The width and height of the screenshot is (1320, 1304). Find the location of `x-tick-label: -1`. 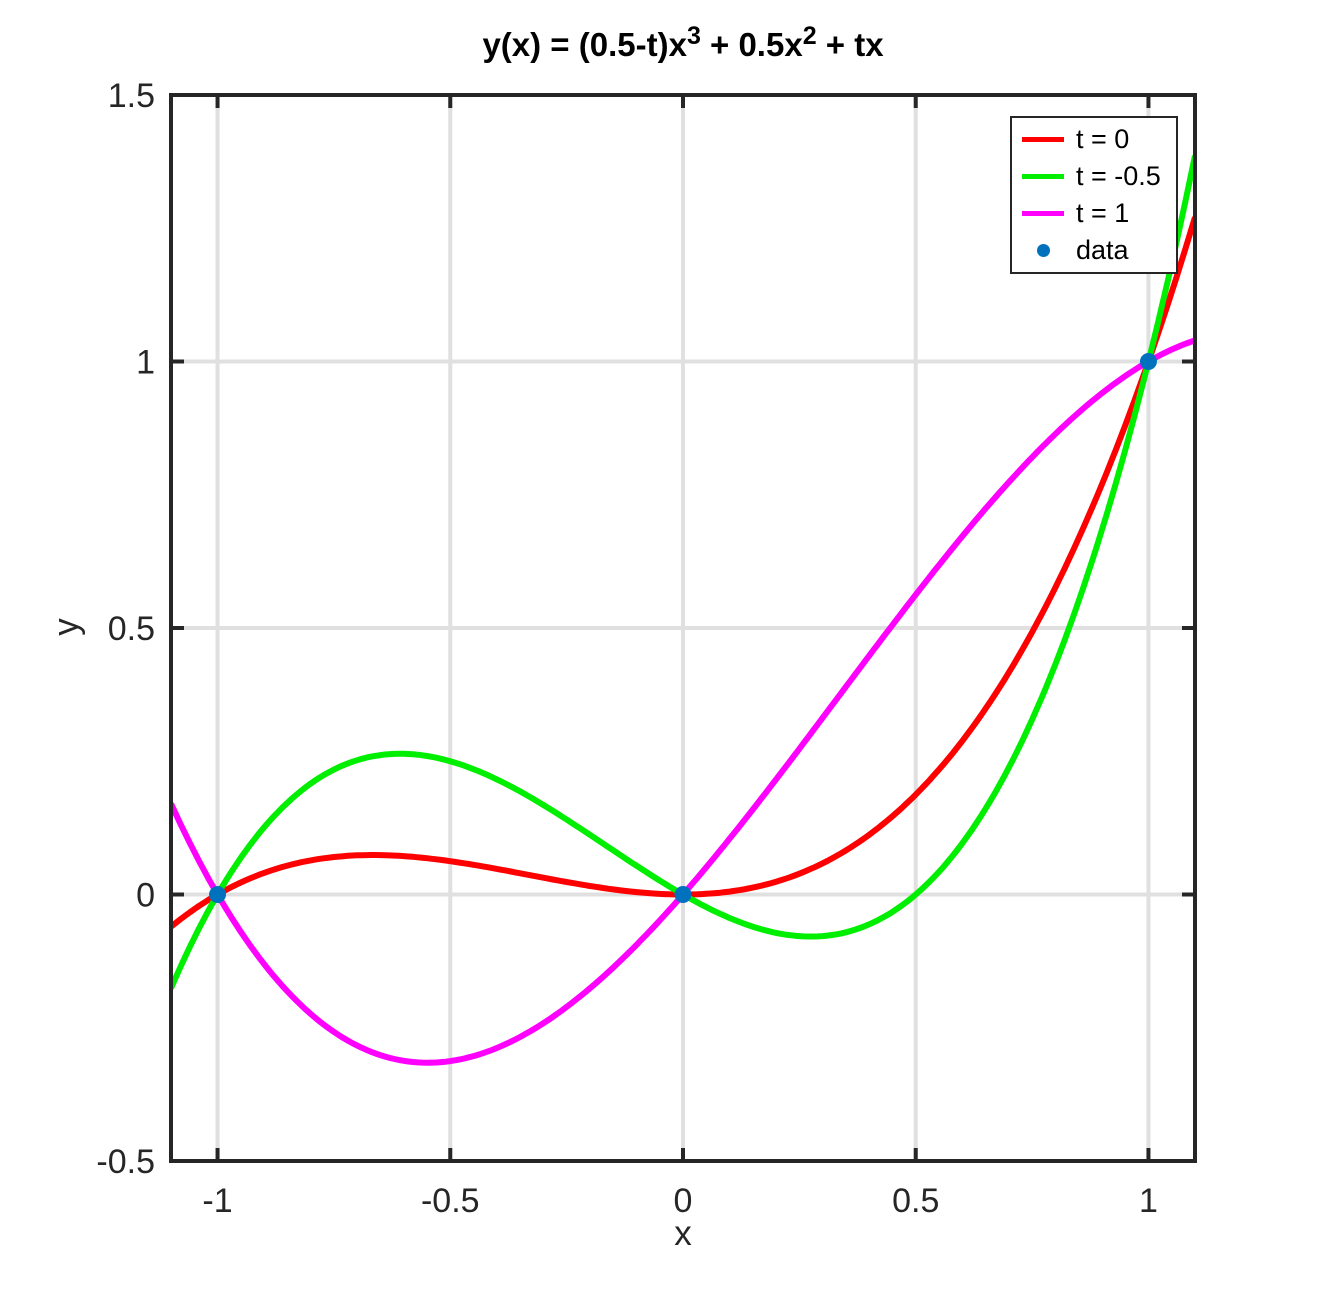

x-tick-label: -1 is located at coordinates (217, 1201).